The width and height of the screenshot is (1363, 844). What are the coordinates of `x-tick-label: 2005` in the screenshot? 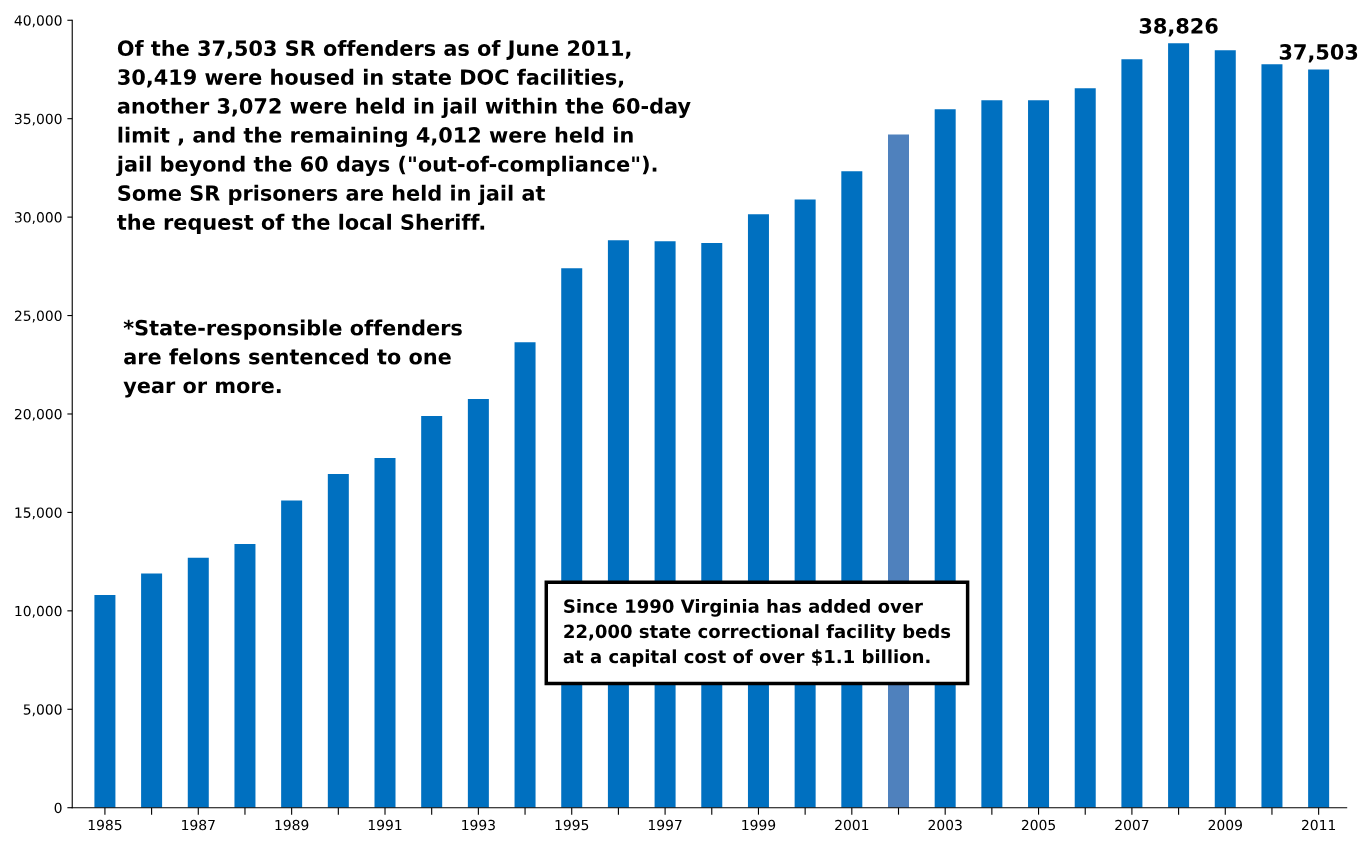 It's located at (1038, 825).